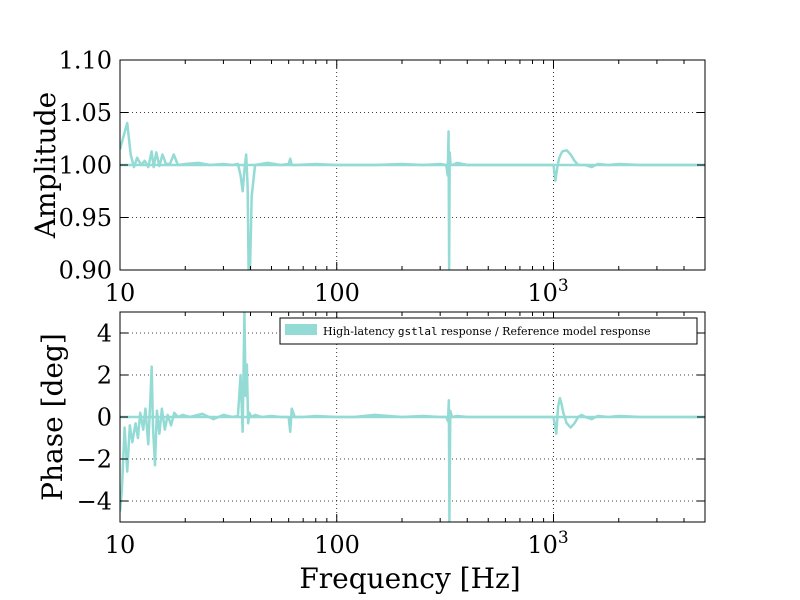  I want to click on amplitude-ytick-labels: 0.90 0.95 1.00 1.05 1.10, so click(85, 166).